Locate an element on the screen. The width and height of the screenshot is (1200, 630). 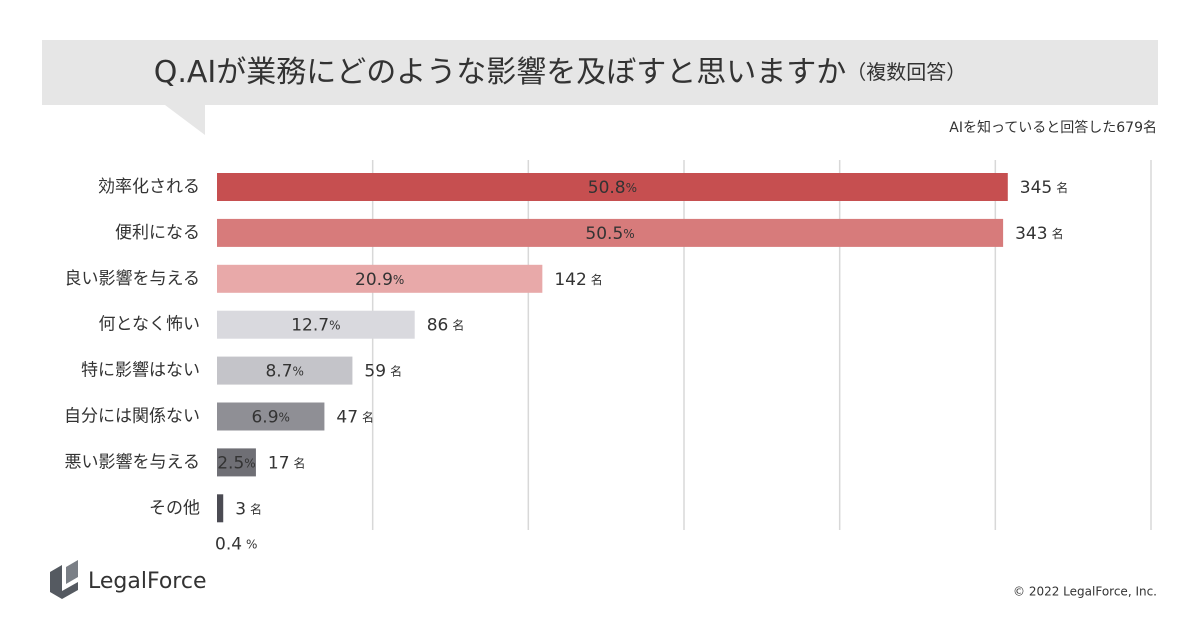
logo-text: LegalForce is located at coordinates (147, 581).